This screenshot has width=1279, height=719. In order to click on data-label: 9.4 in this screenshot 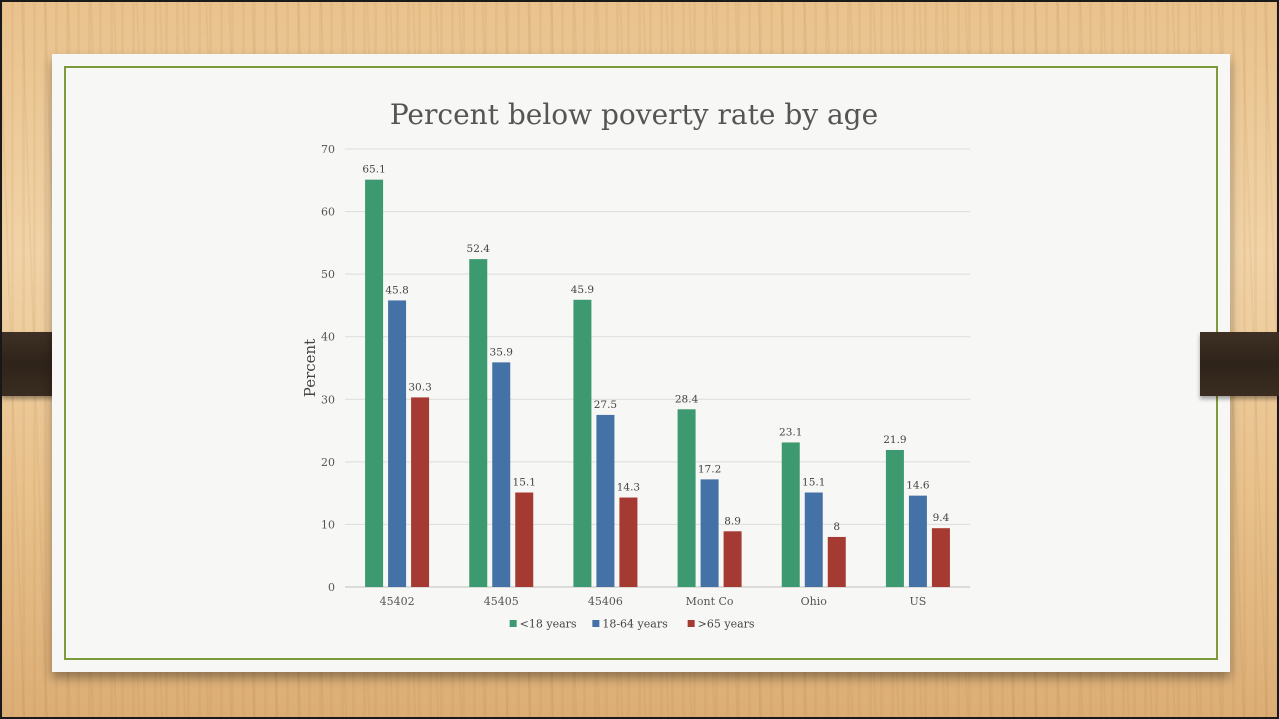, I will do `click(941, 518)`.